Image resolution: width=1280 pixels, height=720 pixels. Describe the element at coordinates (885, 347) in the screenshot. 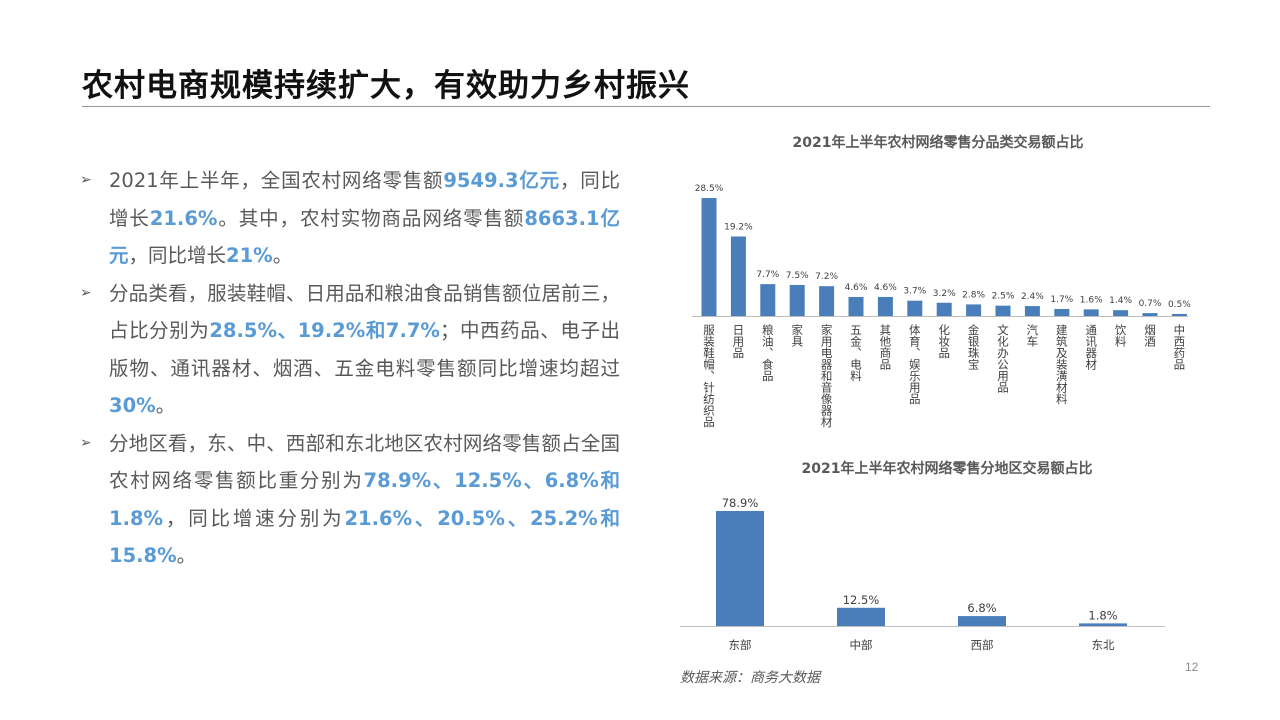

I see `category-tick-label: 其他商品` at that location.